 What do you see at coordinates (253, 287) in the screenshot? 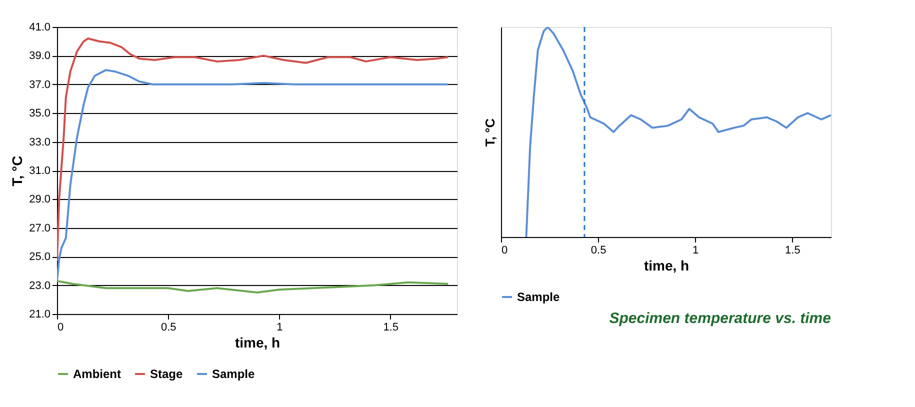
I see `line-series` at bounding box center [253, 287].